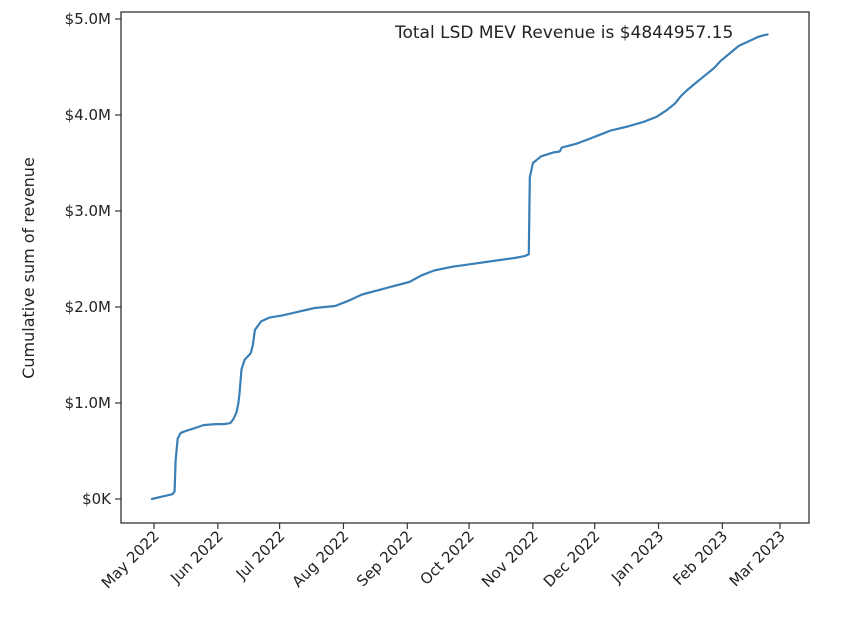 Image resolution: width=865 pixels, height=619 pixels. Describe the element at coordinates (88, 211) in the screenshot. I see `y-tick-label: $3.0M` at that location.